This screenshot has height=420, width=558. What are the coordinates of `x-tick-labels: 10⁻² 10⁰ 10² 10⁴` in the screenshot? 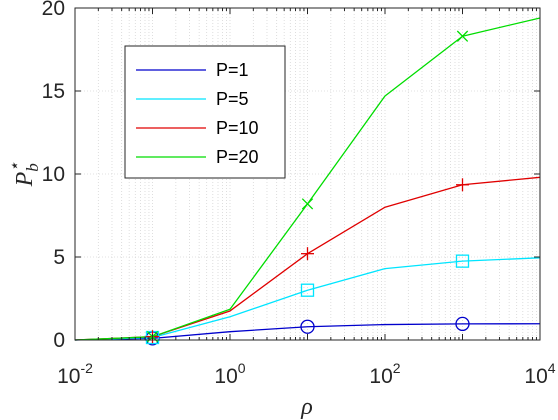 It's located at (306, 374).